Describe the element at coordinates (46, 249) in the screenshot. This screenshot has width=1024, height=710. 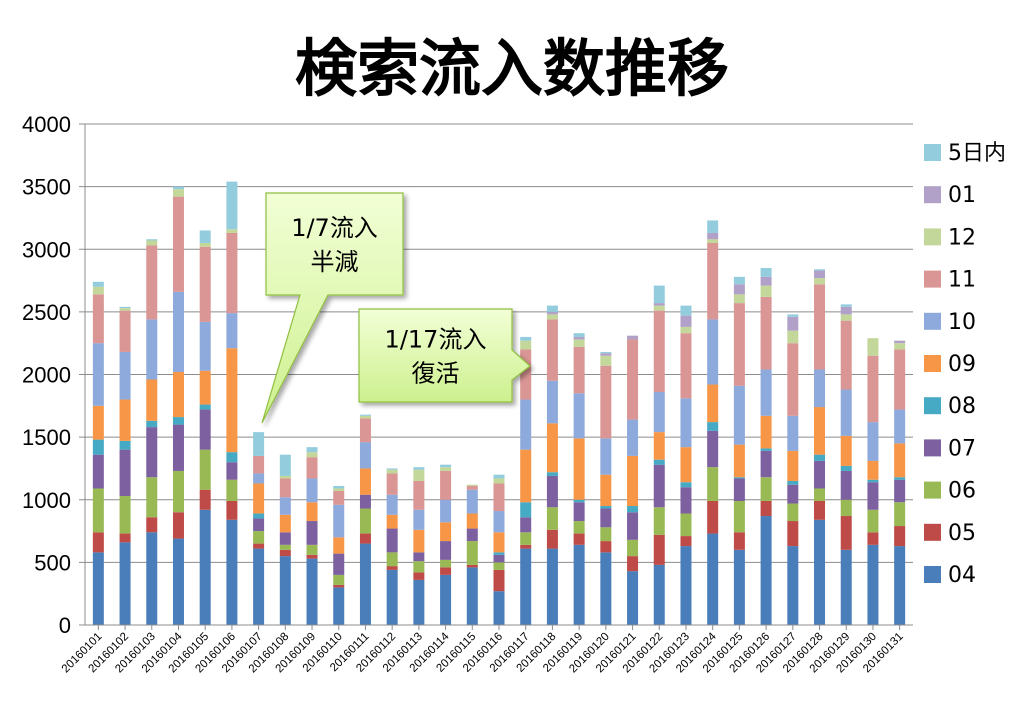
I see `y-tick-label: 3000` at that location.